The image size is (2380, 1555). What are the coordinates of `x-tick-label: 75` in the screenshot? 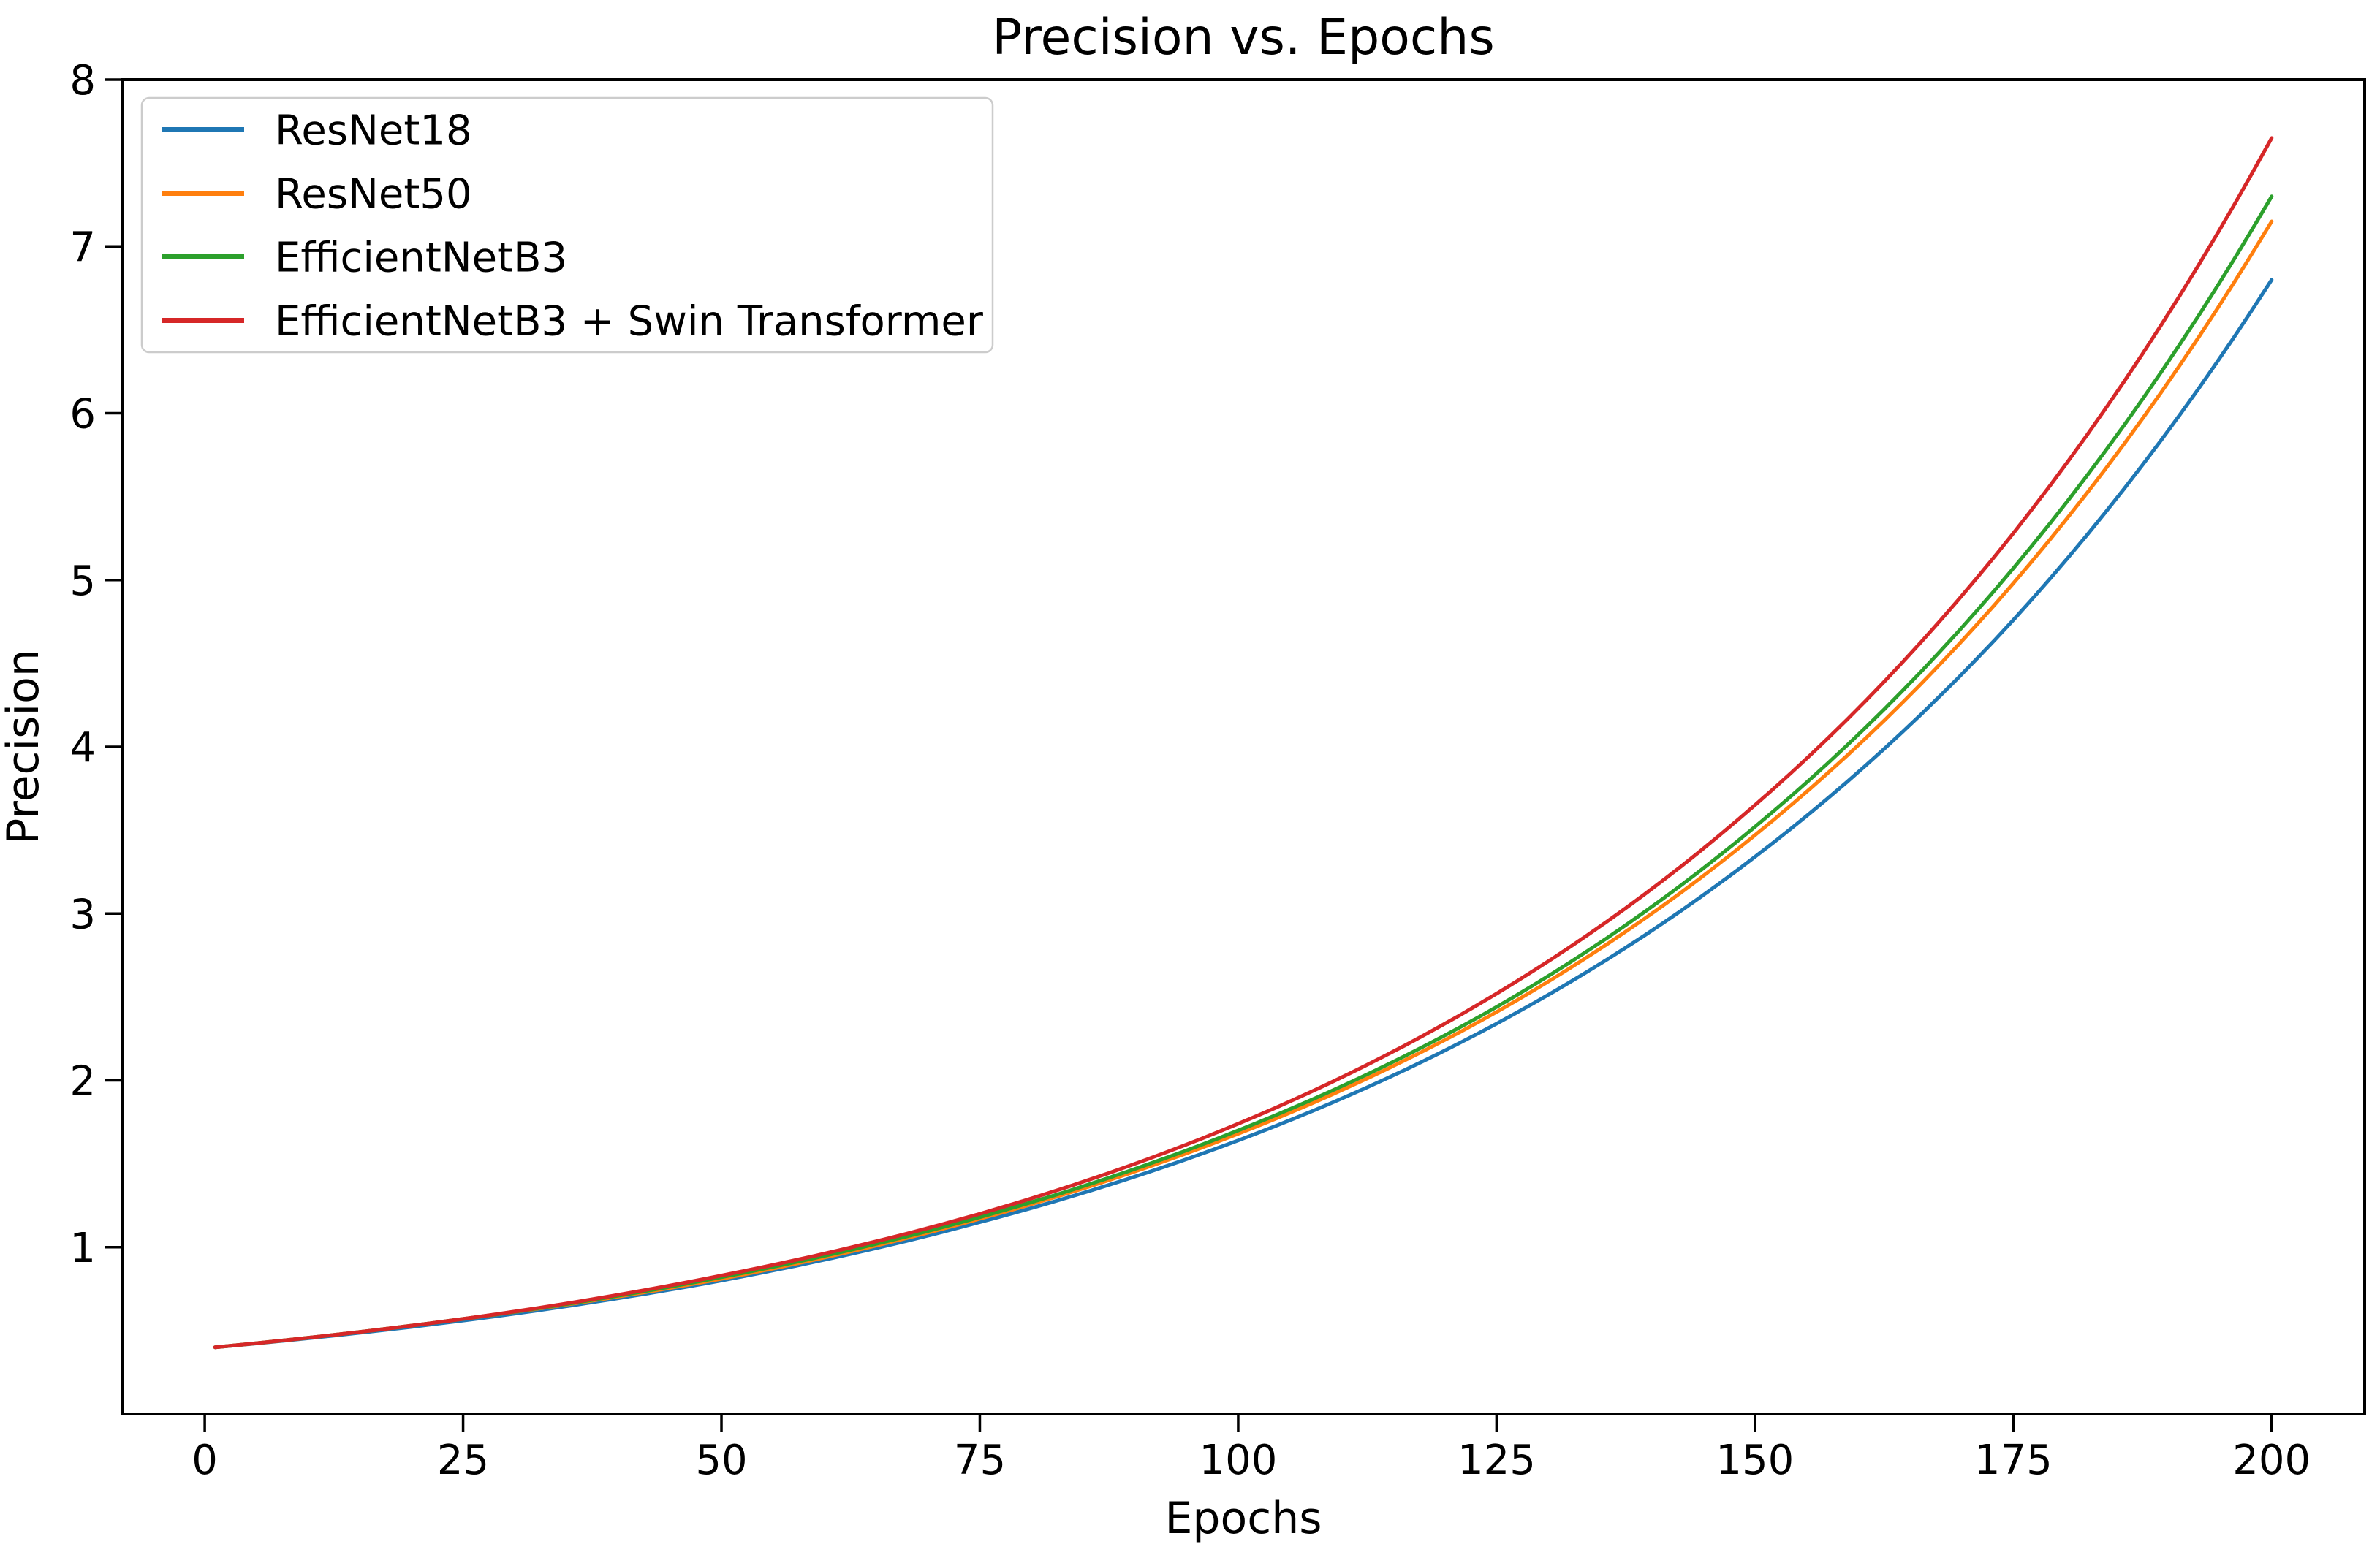 It's located at (980, 1460).